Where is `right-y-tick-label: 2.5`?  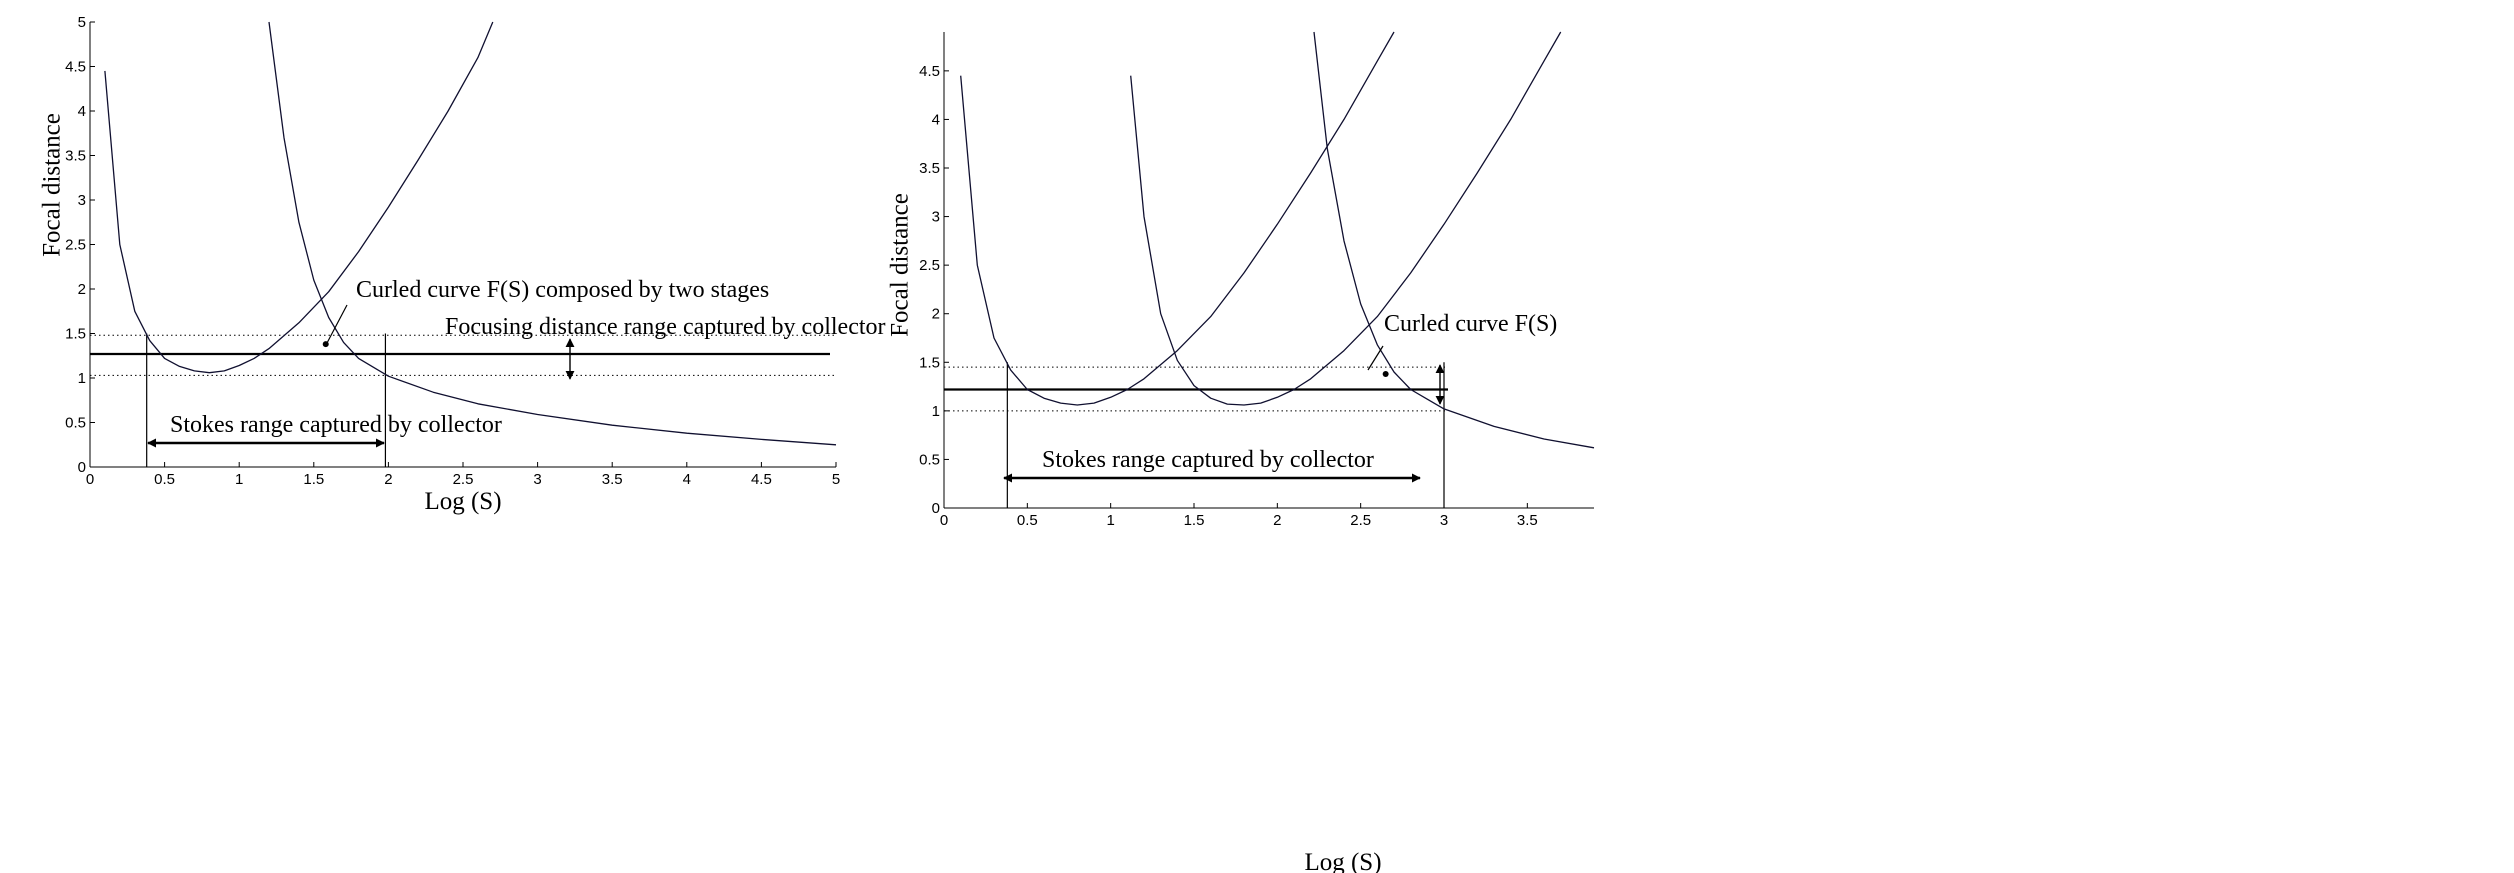 right-y-tick-label: 2.5 is located at coordinates (929, 265).